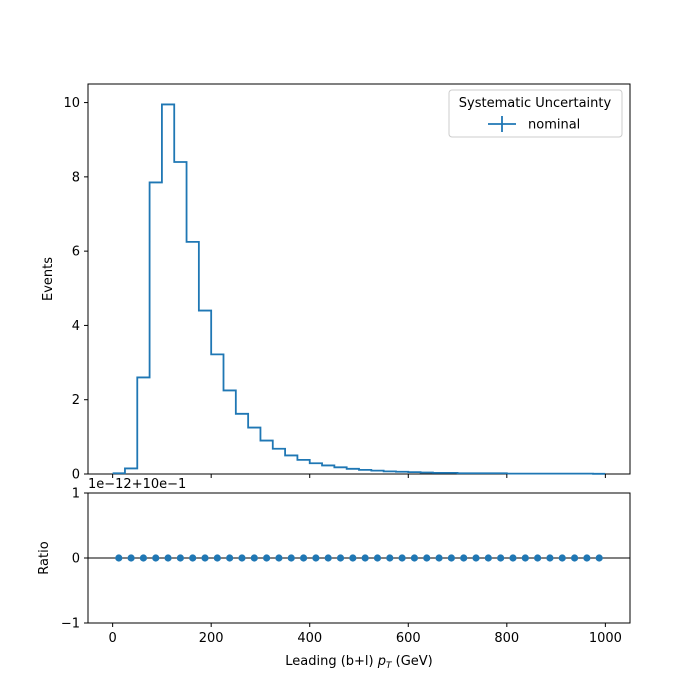  I want to click on main-y-tick-label: 6, so click(76, 252).